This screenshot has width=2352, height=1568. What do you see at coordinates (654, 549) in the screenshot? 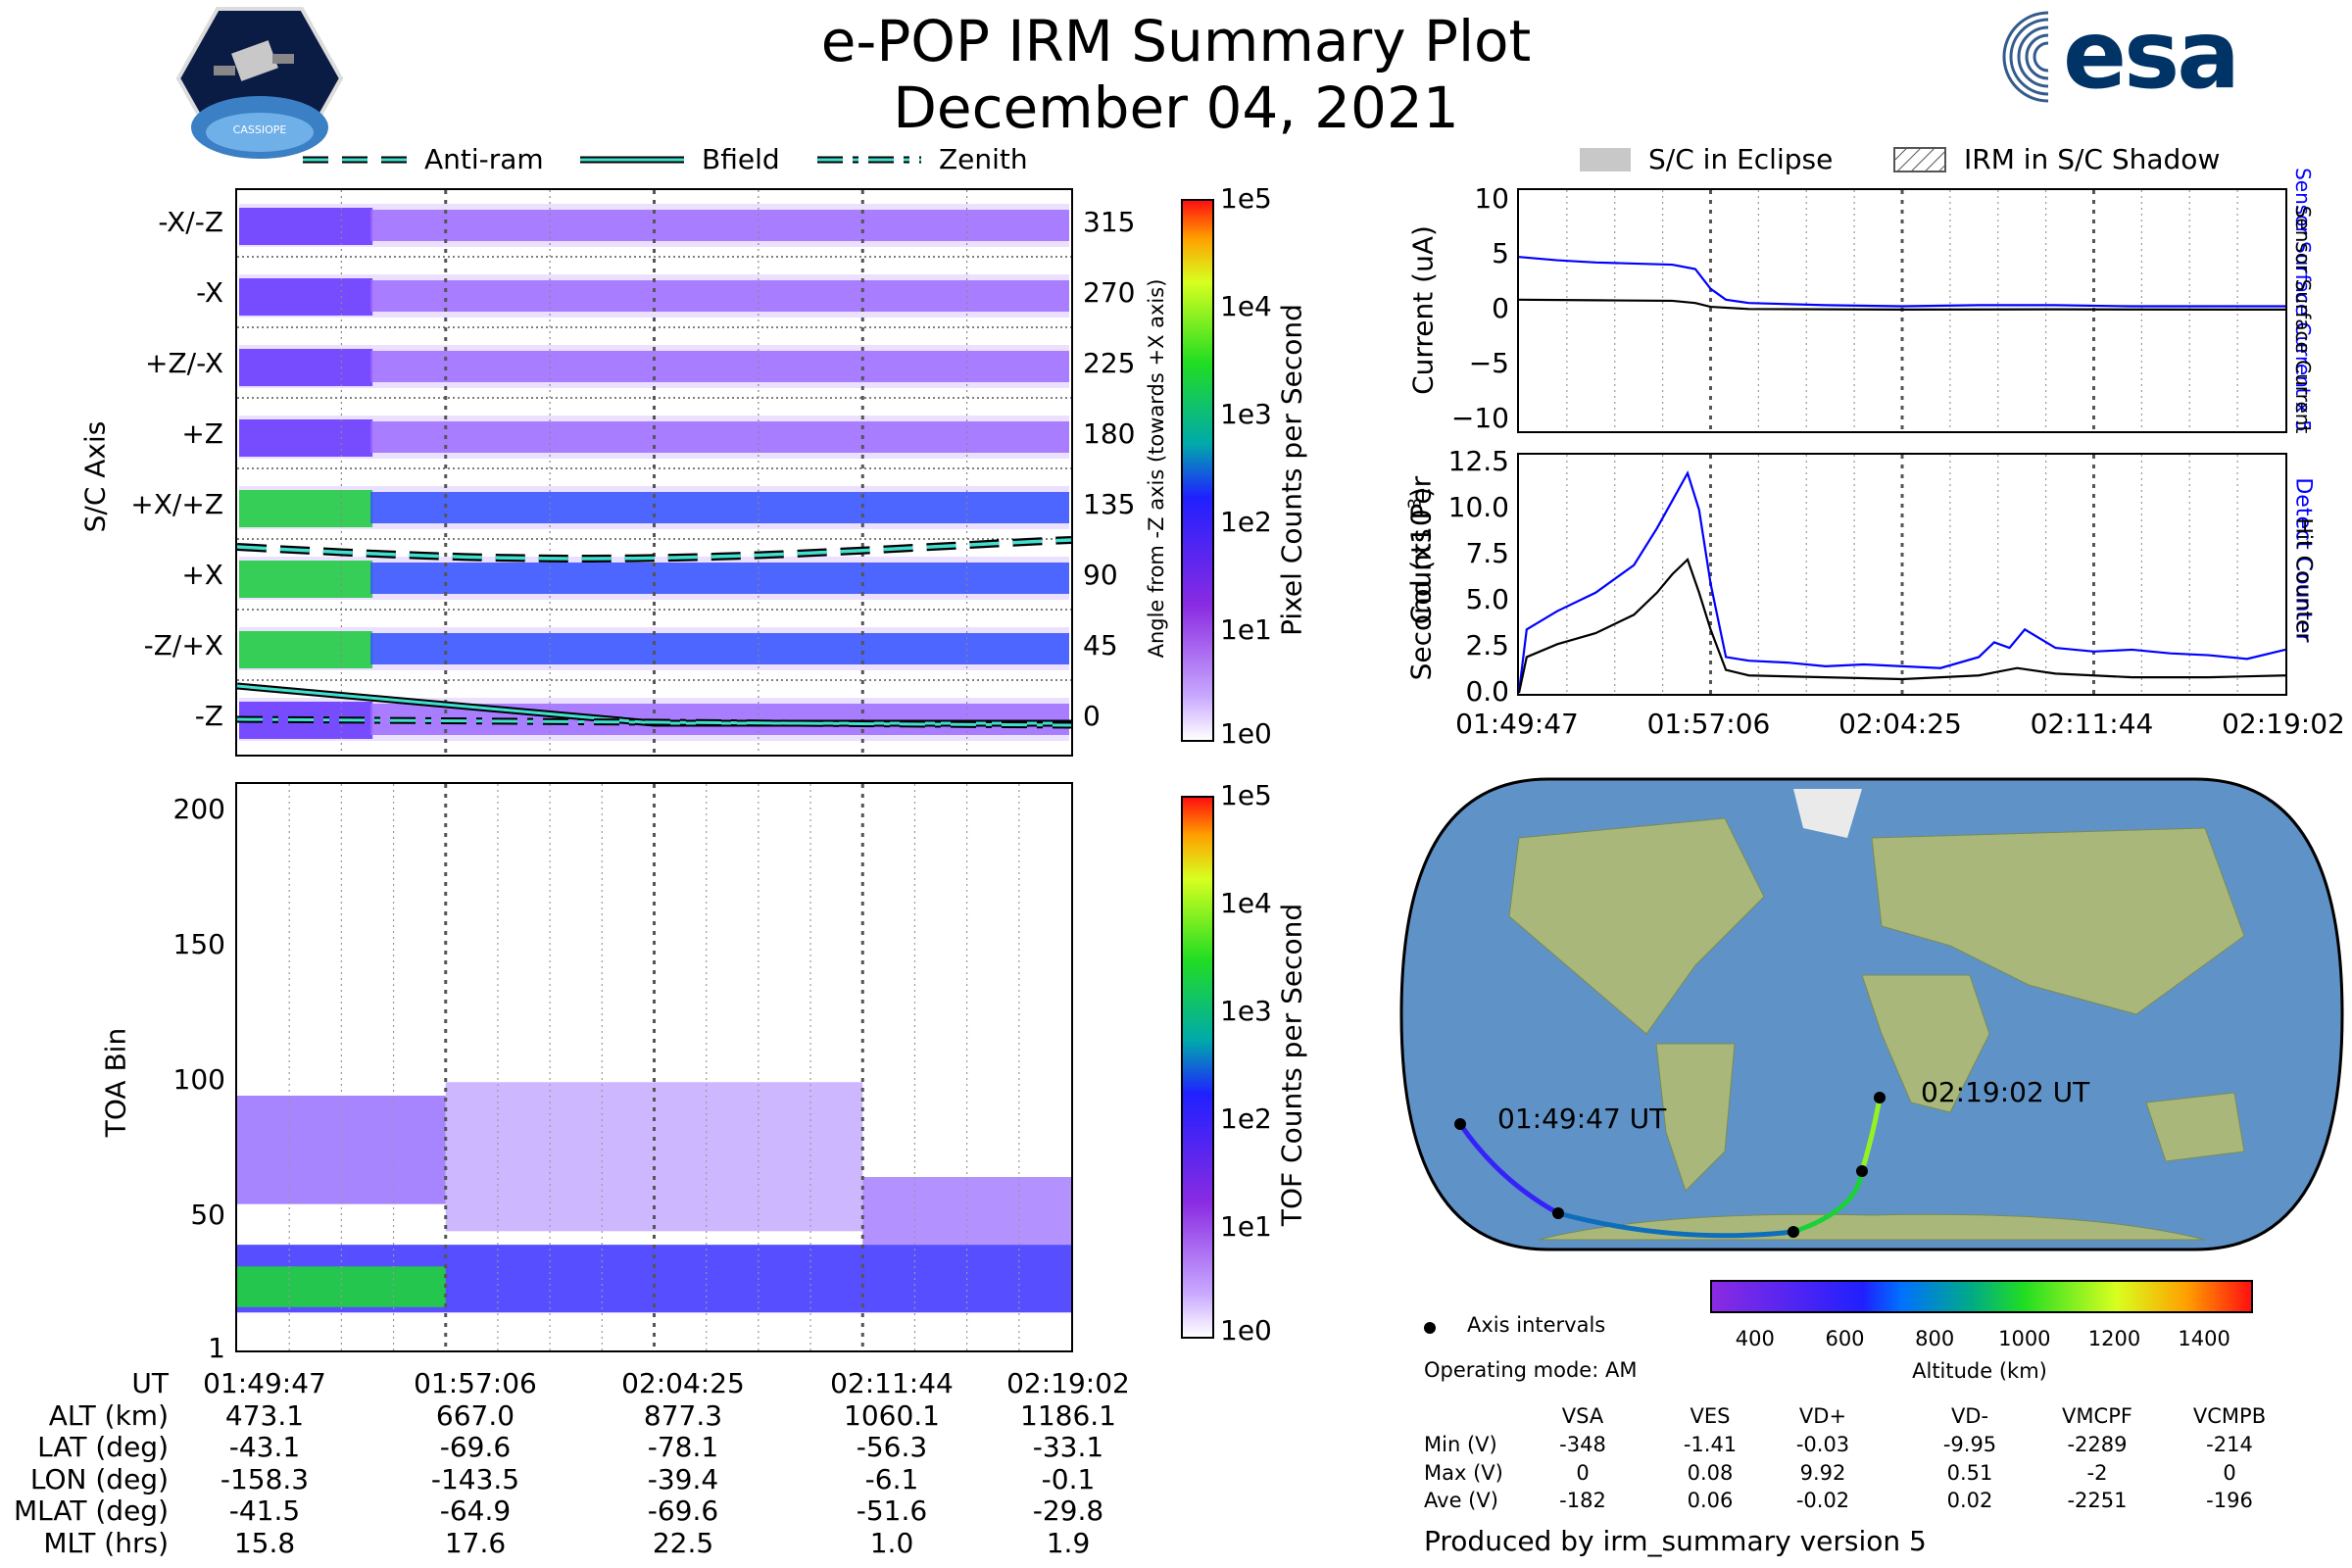
I see `anti-ram-line-fill` at bounding box center [654, 549].